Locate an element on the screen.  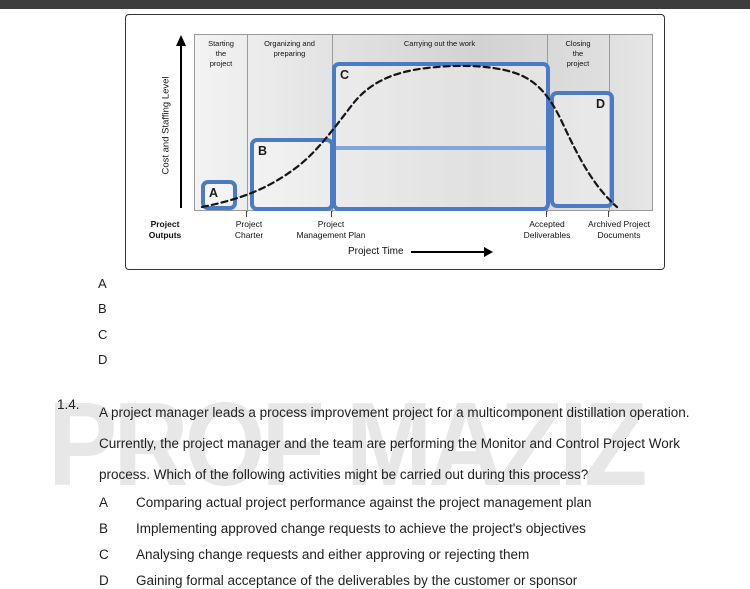
label-accepted-deliverables: Accepted Deliverables is located at coordinates (547, 230).